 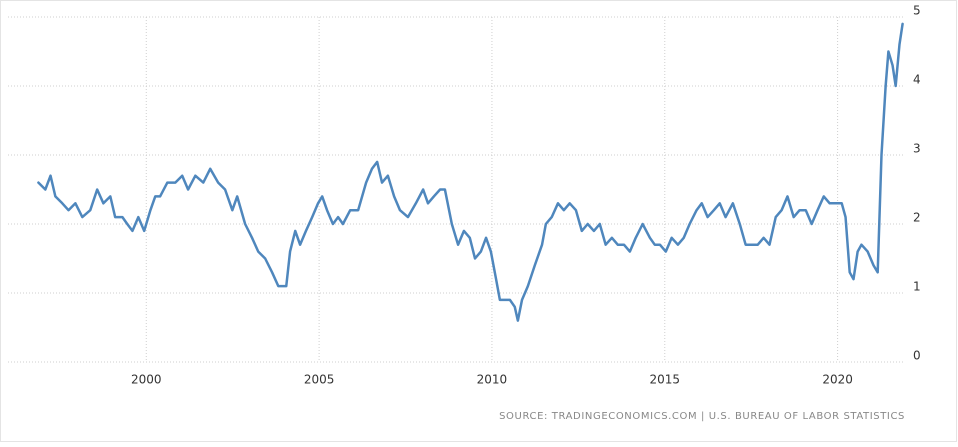 What do you see at coordinates (837, 380) in the screenshot?
I see `x-tick-label: 2020` at bounding box center [837, 380].